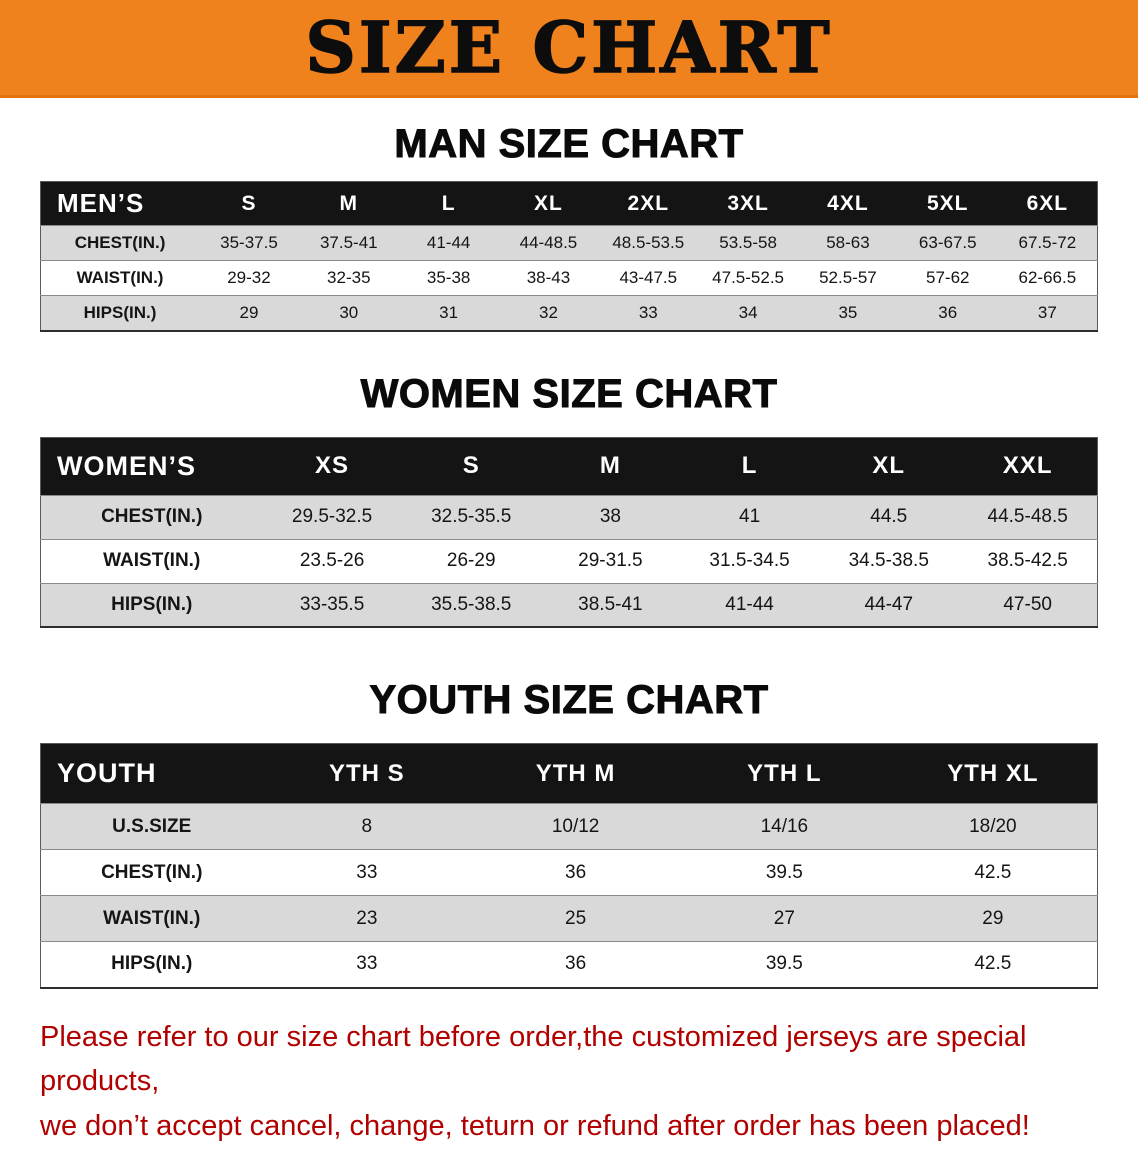  What do you see at coordinates (749, 561) in the screenshot?
I see `size-value-cell: 31.5-34.5` at bounding box center [749, 561].